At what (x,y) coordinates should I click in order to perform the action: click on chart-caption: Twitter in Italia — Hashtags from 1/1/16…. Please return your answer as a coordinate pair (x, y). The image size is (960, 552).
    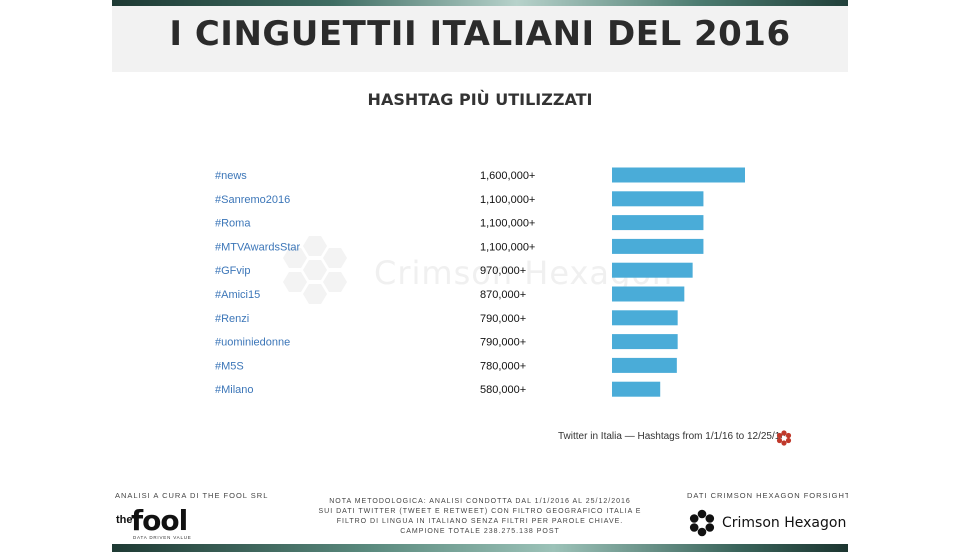
    Looking at the image, I should click on (672, 436).